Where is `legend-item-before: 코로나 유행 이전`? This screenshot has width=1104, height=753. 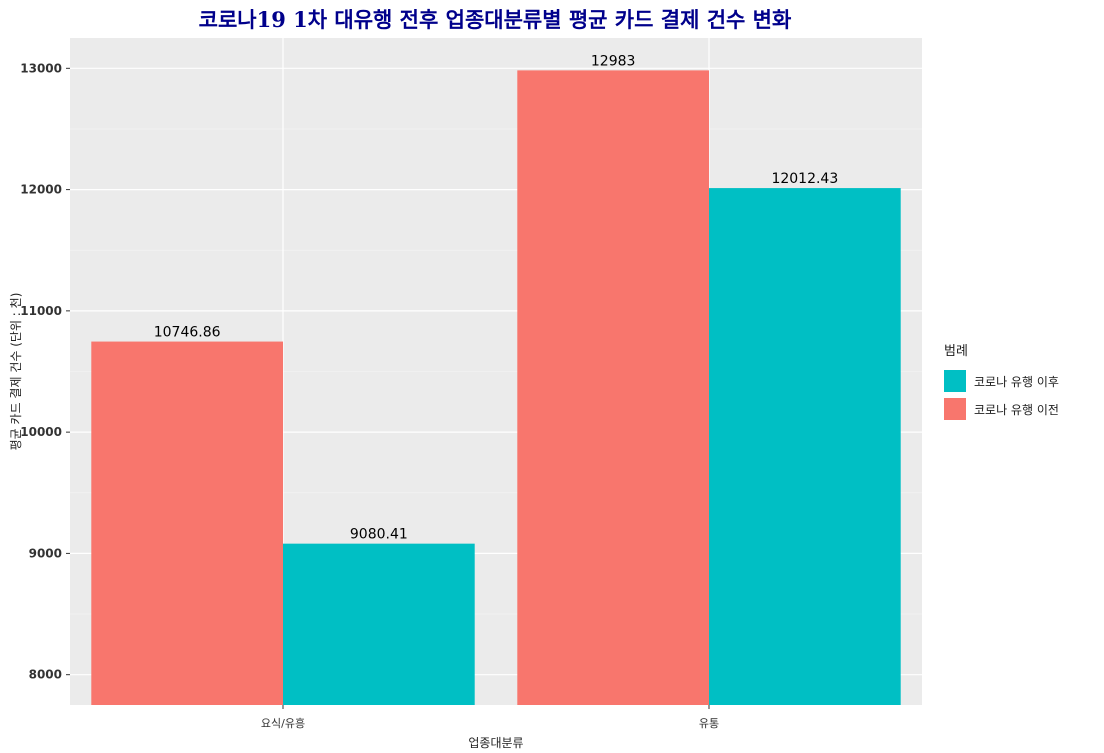
legend-item-before: 코로나 유행 이전 is located at coordinates (1001, 409).